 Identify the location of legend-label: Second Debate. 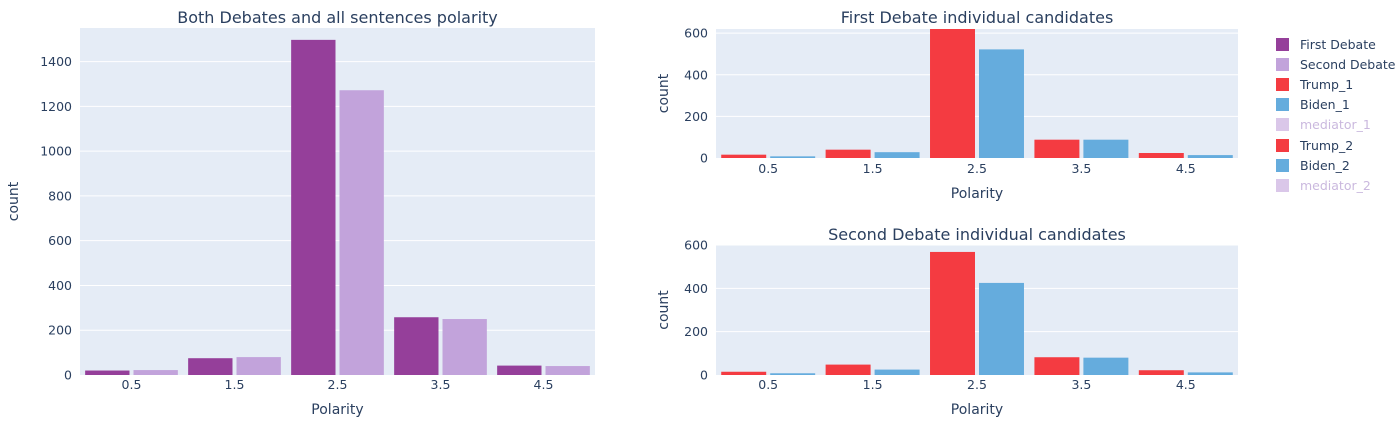
(1348, 64).